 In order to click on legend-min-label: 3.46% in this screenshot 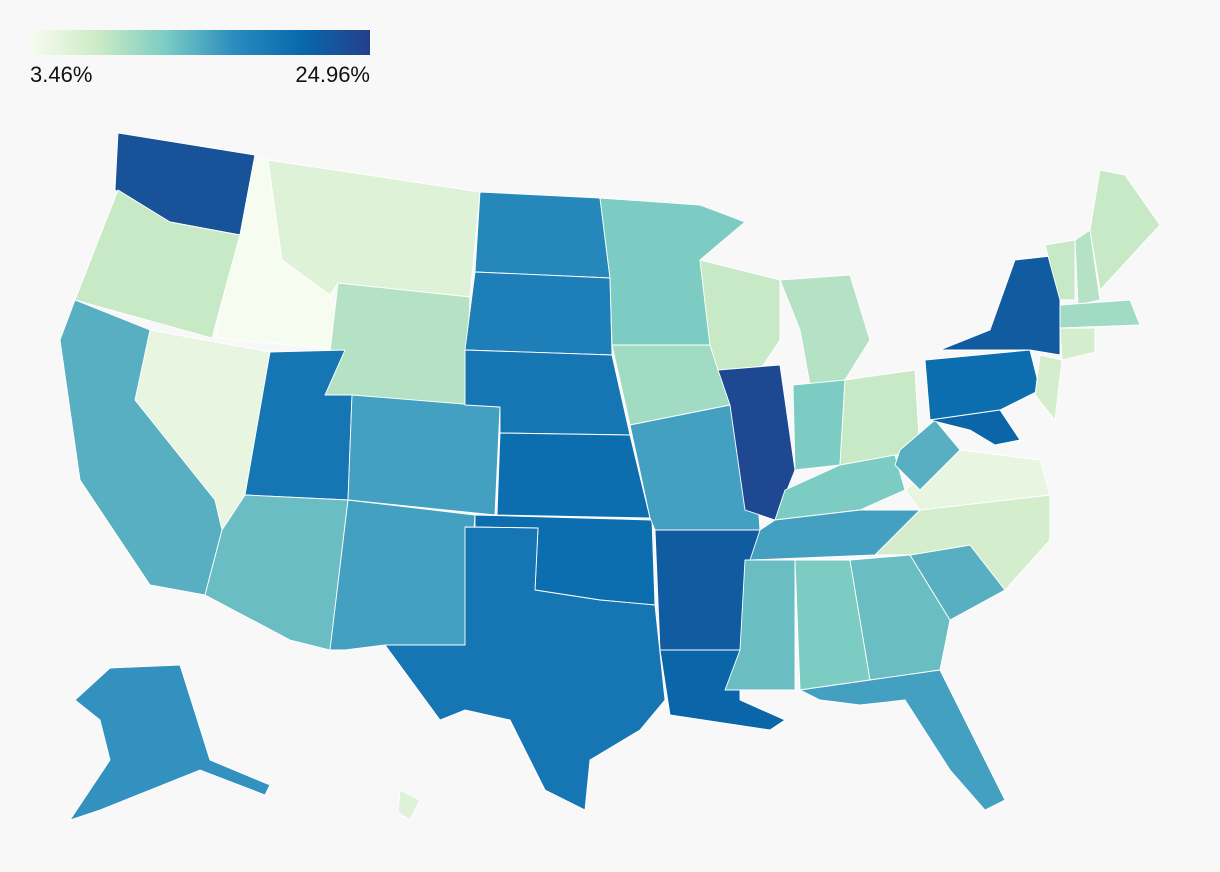, I will do `click(61, 74)`.